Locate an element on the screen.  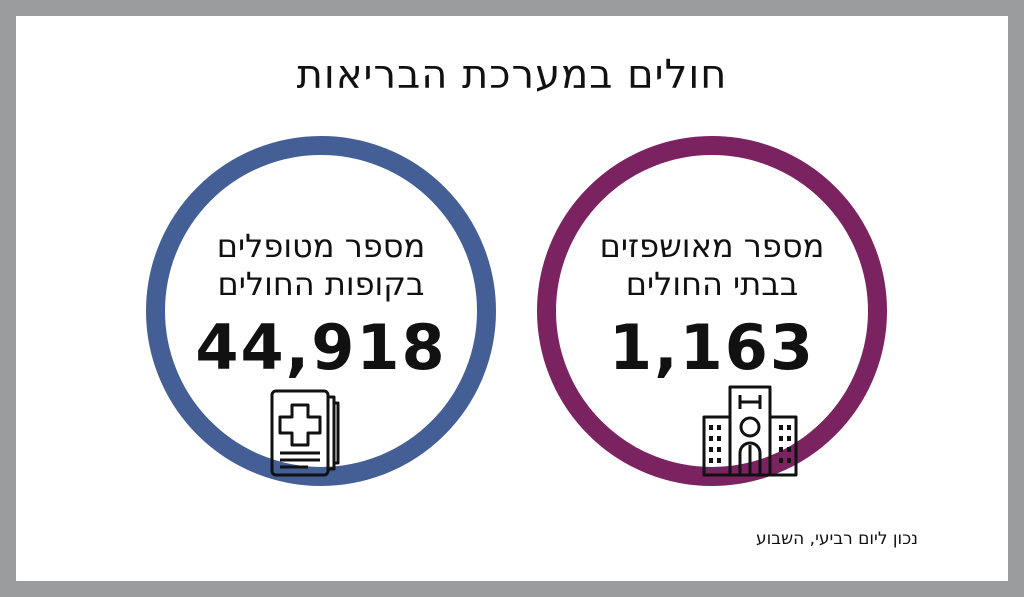
hospitalized-label-line2: בבתי החולים is located at coordinates (712, 284).